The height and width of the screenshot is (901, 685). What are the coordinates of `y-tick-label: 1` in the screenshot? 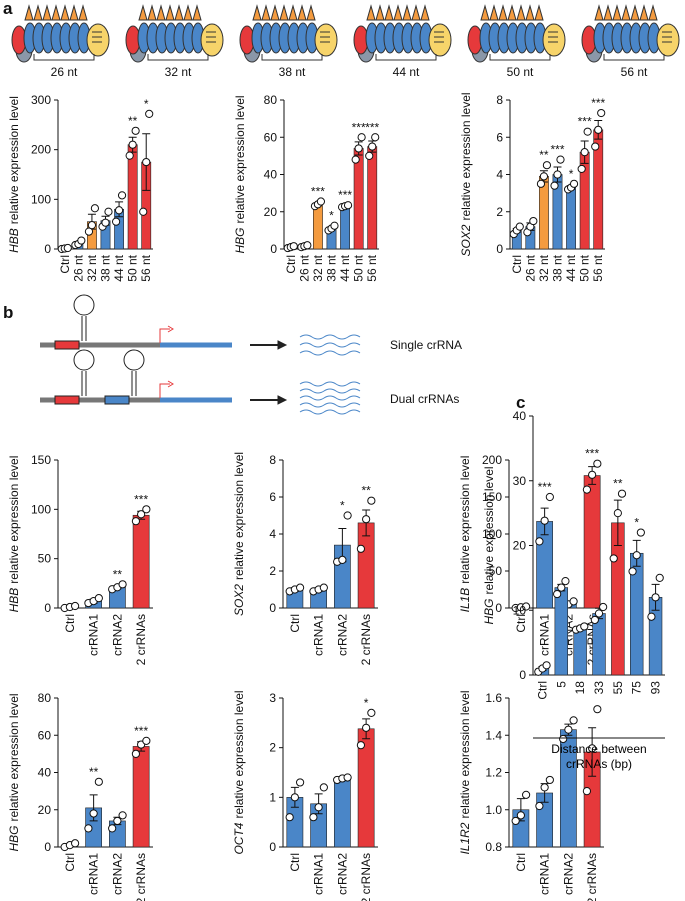 It's located at (272, 797).